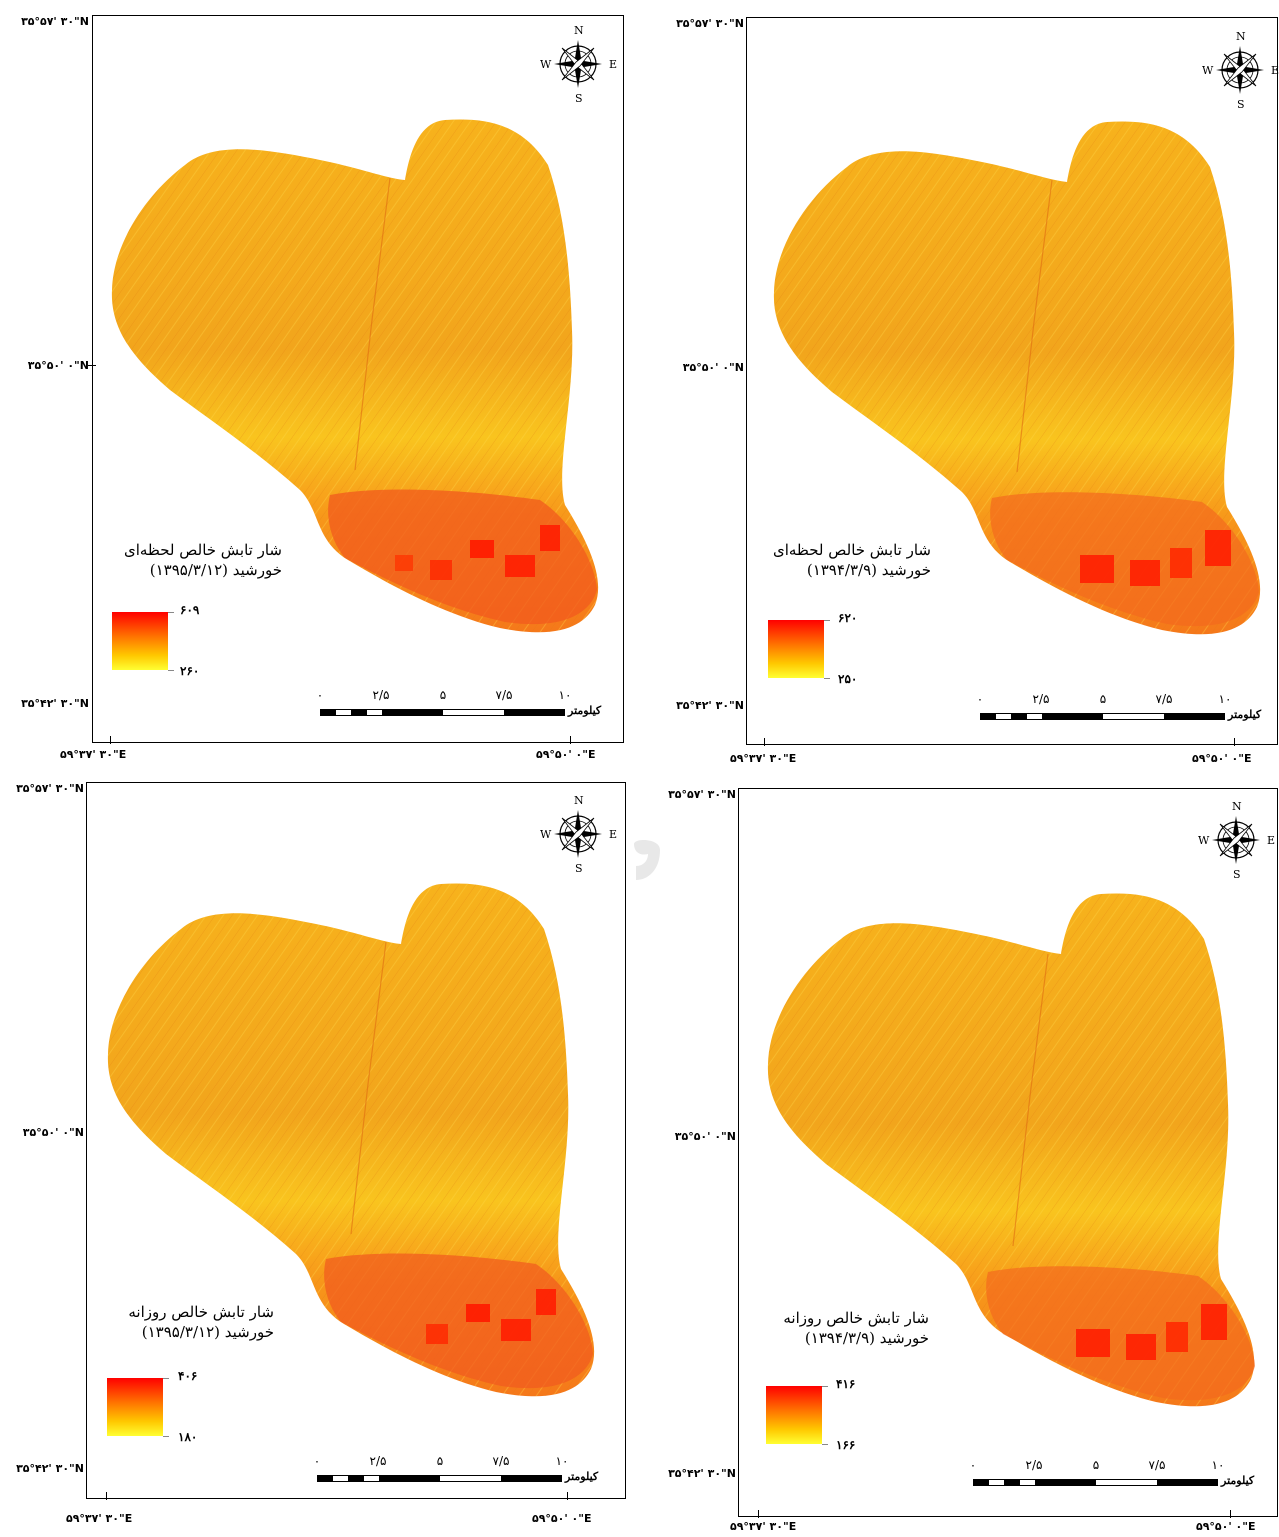 The width and height of the screenshot is (1279, 1537). Describe the element at coordinates (647, 860) in the screenshot. I see `watermark-logo` at that location.